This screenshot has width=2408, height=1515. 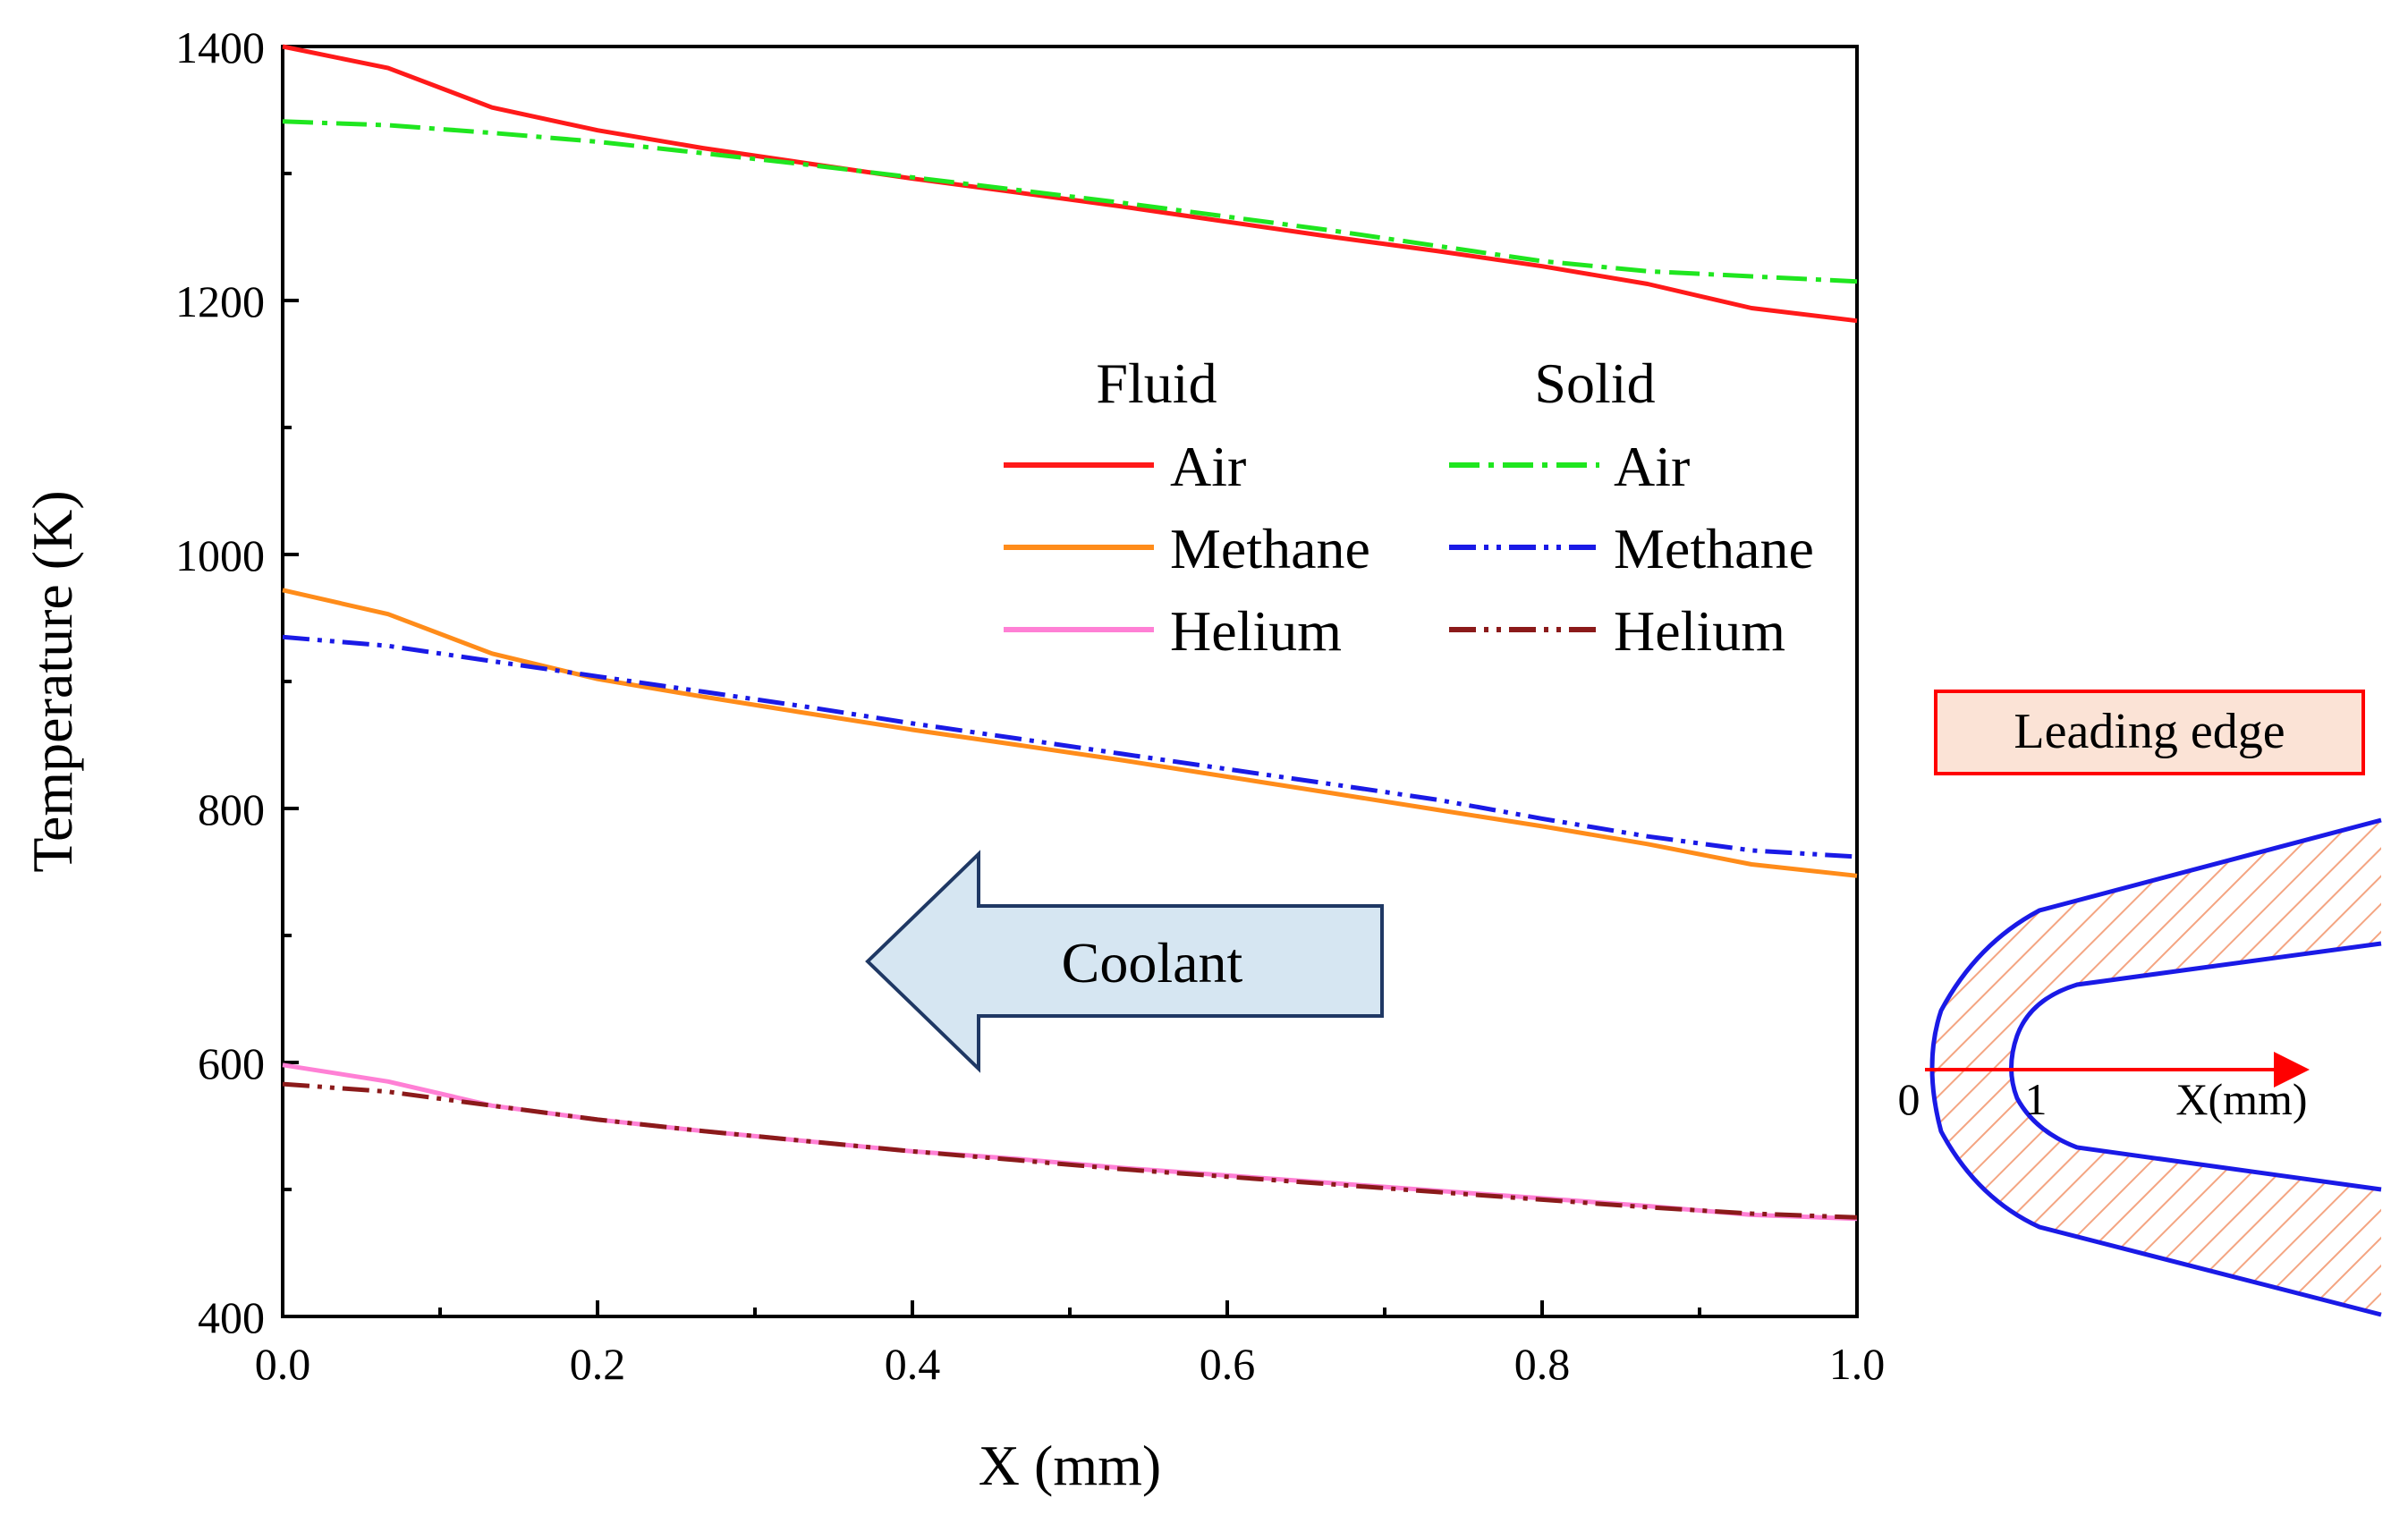 What do you see at coordinates (1070, 1151) in the screenshot?
I see `series-line-solid-helium` at bounding box center [1070, 1151].